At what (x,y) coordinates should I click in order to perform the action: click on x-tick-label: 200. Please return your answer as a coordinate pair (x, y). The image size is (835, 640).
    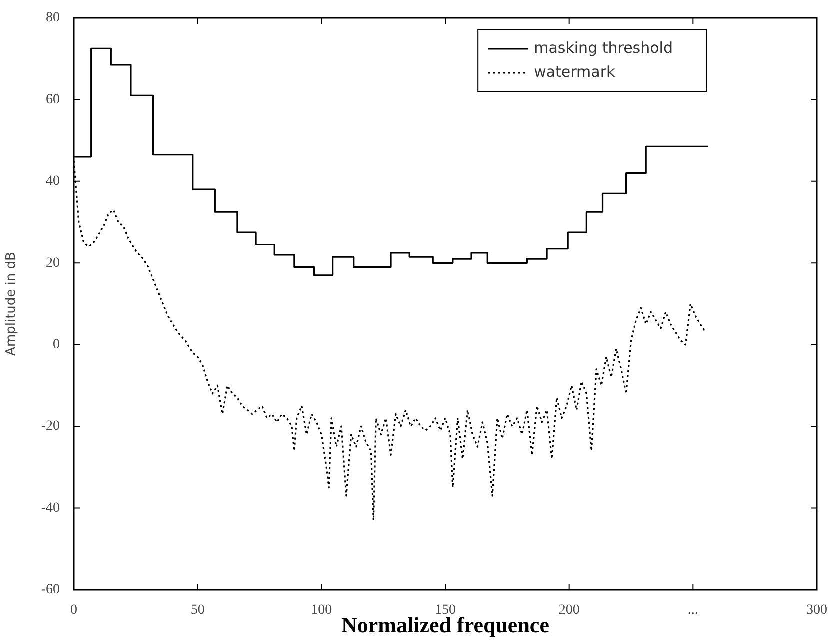
    Looking at the image, I should click on (569, 610).